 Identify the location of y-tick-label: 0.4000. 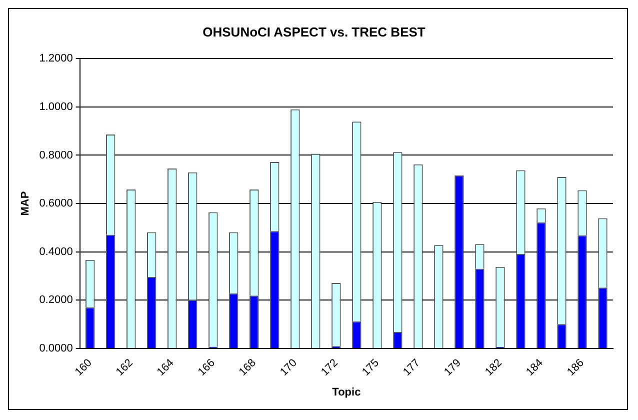
(56, 252).